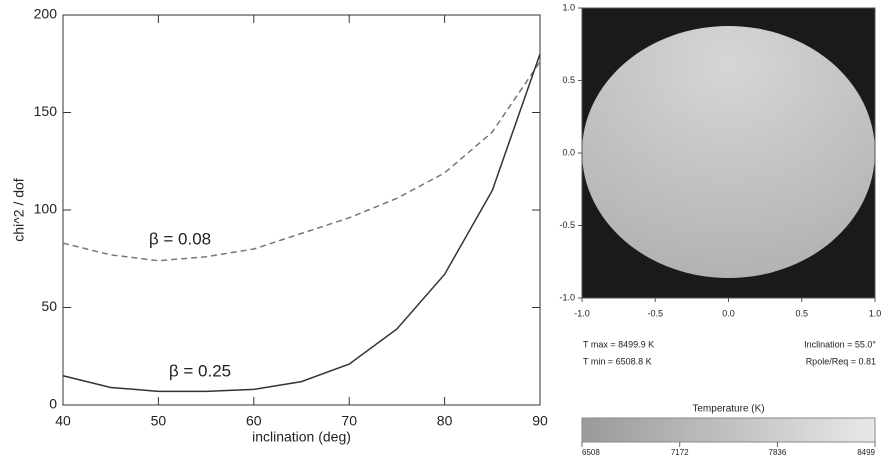 Image resolution: width=889 pixels, height=460 pixels. Describe the element at coordinates (568, 7) in the screenshot. I see `y-tick-label: 1.0` at that location.